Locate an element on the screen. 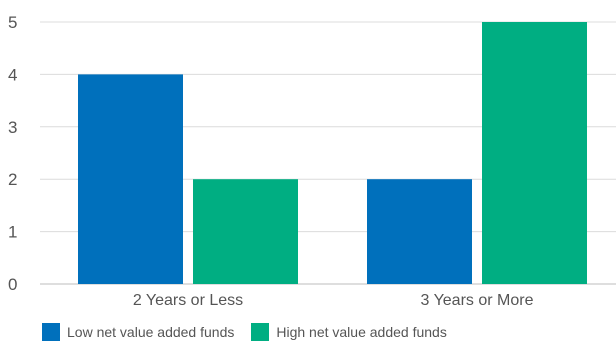 The height and width of the screenshot is (341, 616). legend-swatch-low is located at coordinates (51, 332).